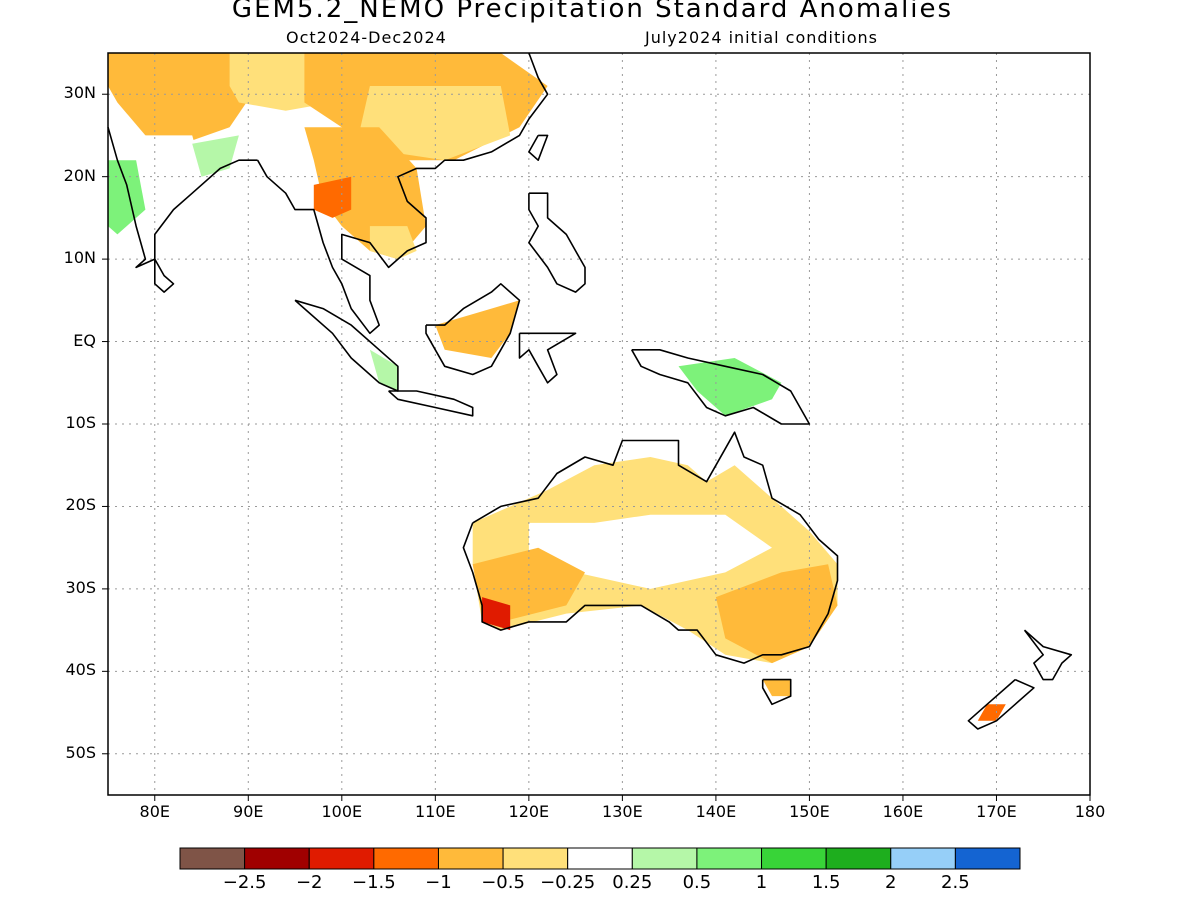  Describe the element at coordinates (79, 175) in the screenshot. I see `lat-label: 20N` at that location.